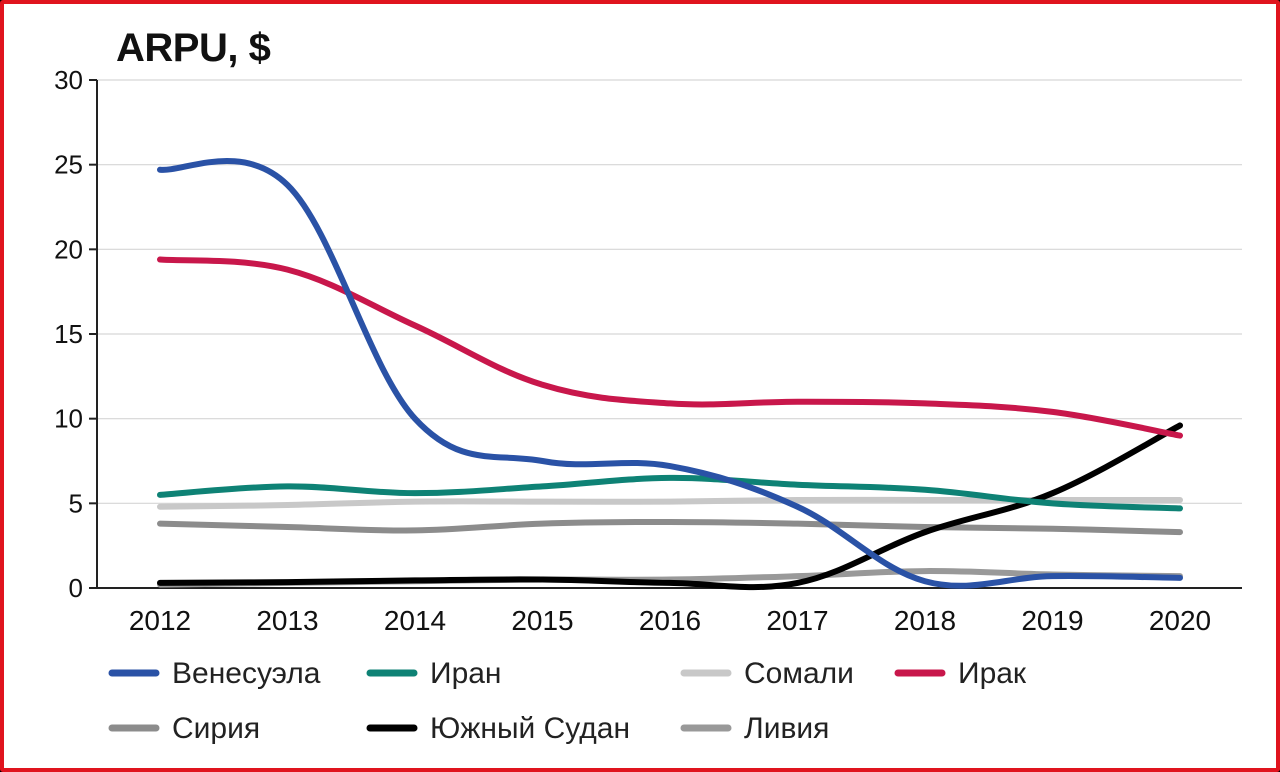 Image resolution: width=1280 pixels, height=772 pixels. What do you see at coordinates (992, 673) in the screenshot?
I see `legend-label: Ирак` at bounding box center [992, 673].